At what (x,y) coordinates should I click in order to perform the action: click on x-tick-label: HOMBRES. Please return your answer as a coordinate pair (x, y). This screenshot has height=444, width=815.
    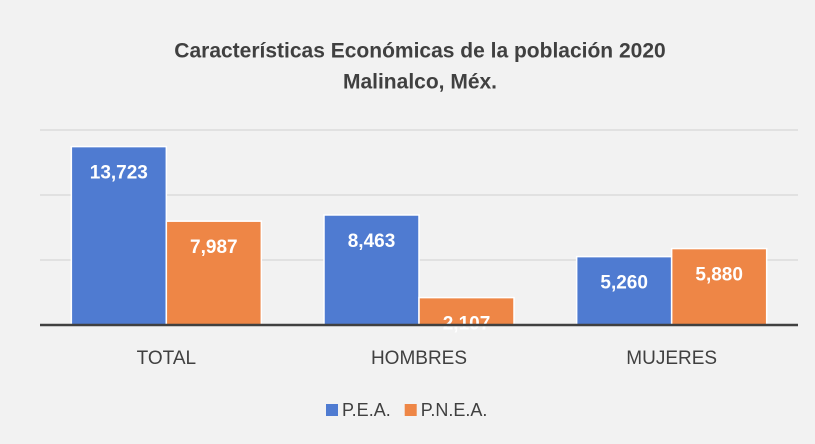
    Looking at the image, I should click on (419, 358).